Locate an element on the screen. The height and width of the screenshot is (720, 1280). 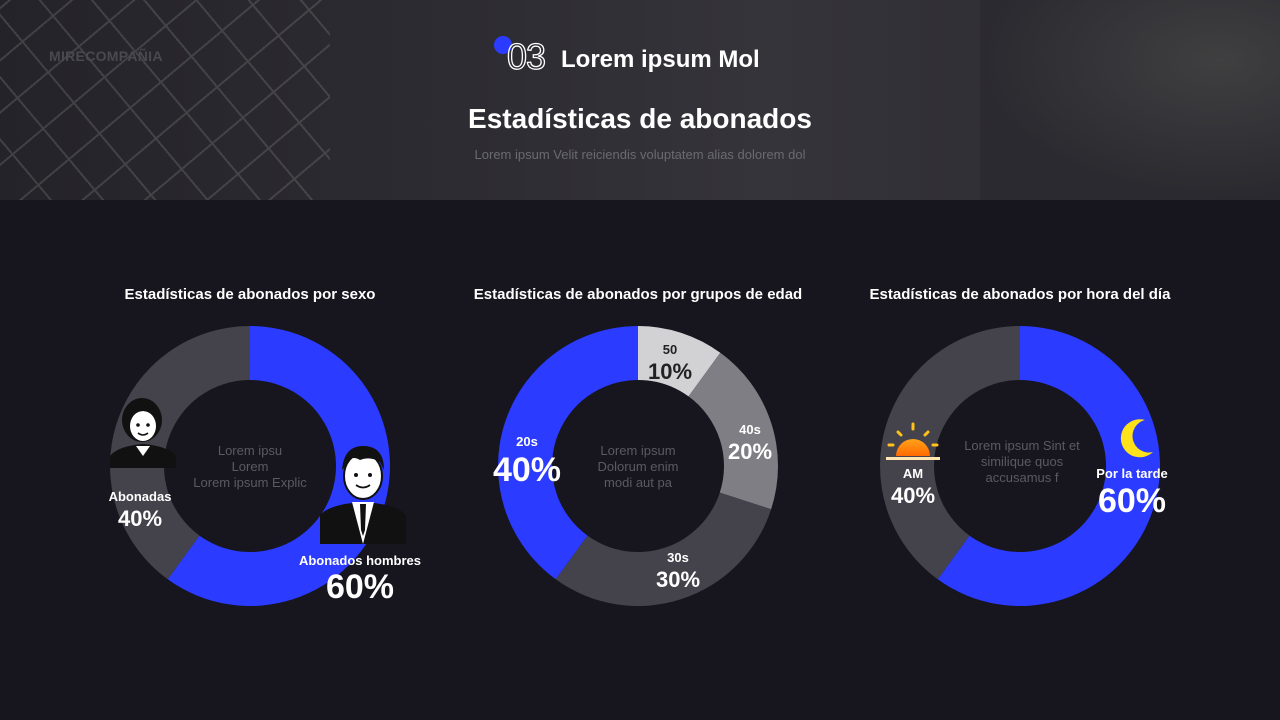
donut-slice-abonadas is located at coordinates (180, 453).